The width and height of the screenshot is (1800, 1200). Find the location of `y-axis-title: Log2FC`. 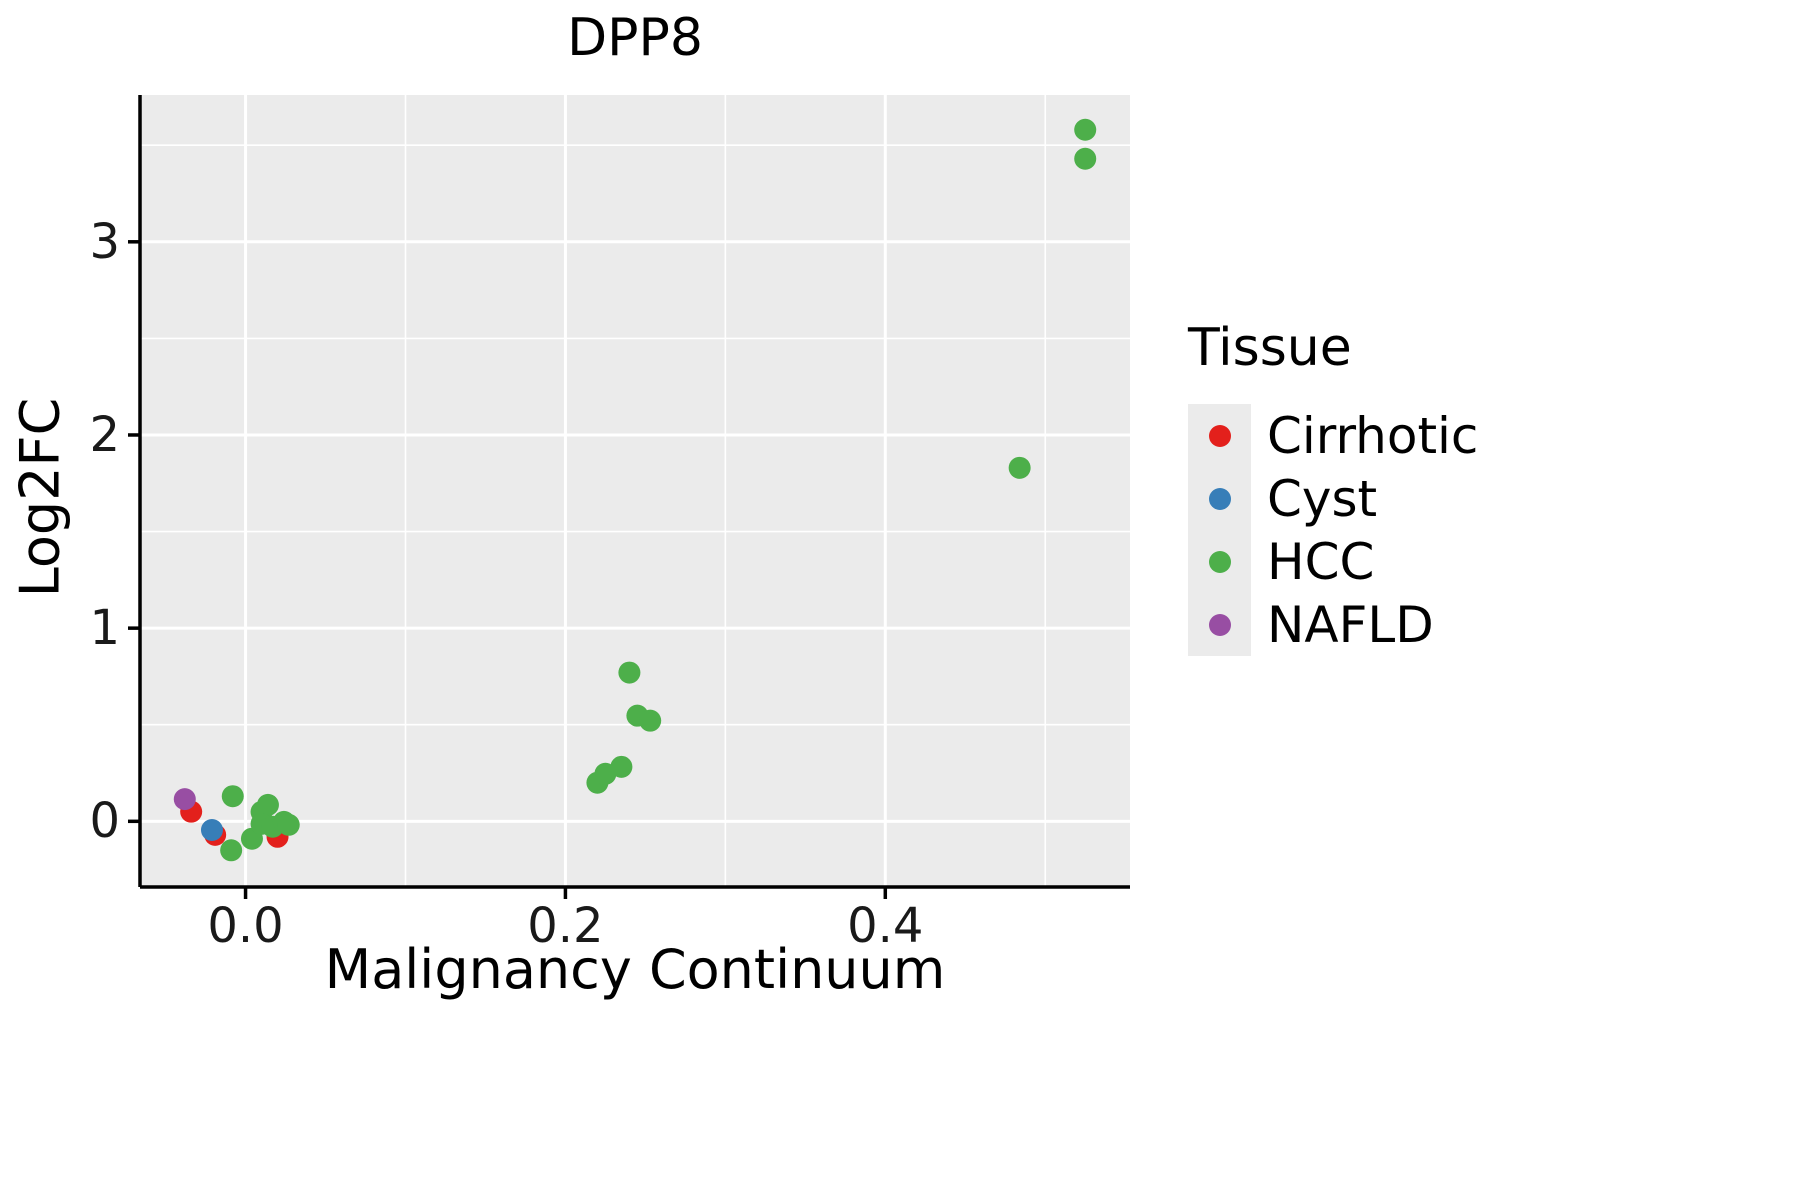

y-axis-title: Log2FC is located at coordinates (40, 497).